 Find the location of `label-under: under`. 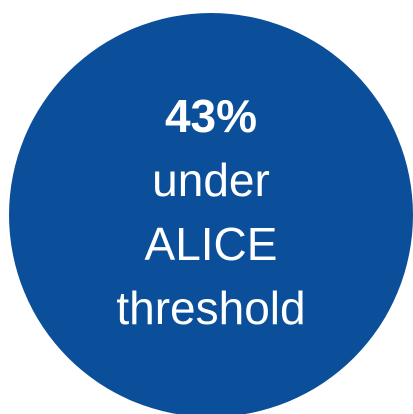

label-under: under is located at coordinates (211, 180).